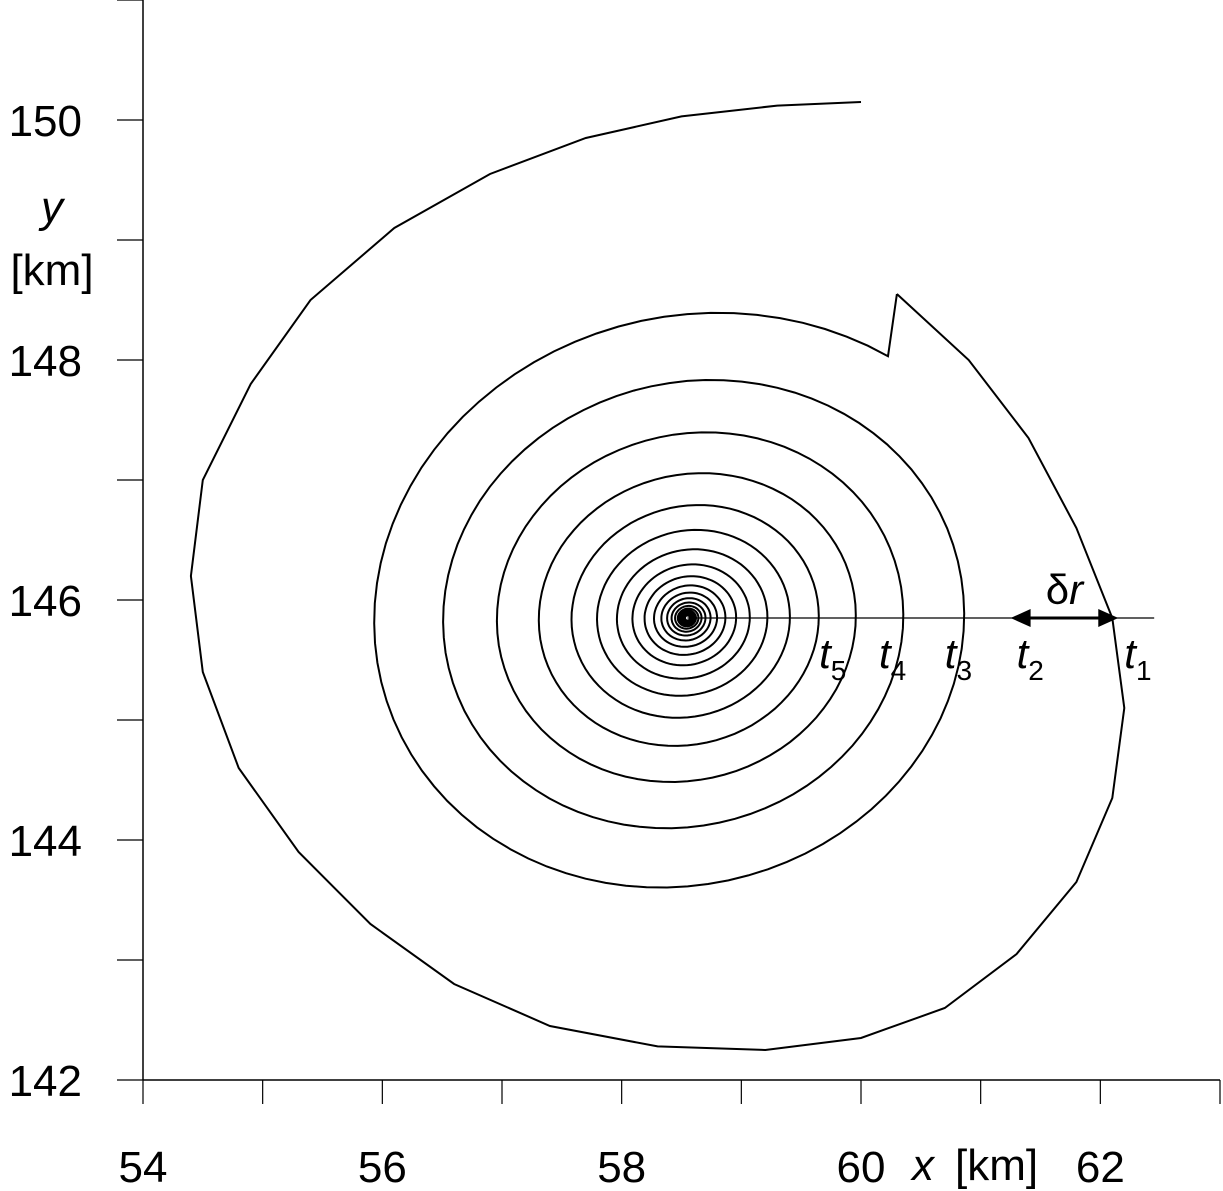 The width and height of the screenshot is (1223, 1191). What do you see at coordinates (1144, 670) in the screenshot?
I see `crossing-label-subscript: 1` at bounding box center [1144, 670].